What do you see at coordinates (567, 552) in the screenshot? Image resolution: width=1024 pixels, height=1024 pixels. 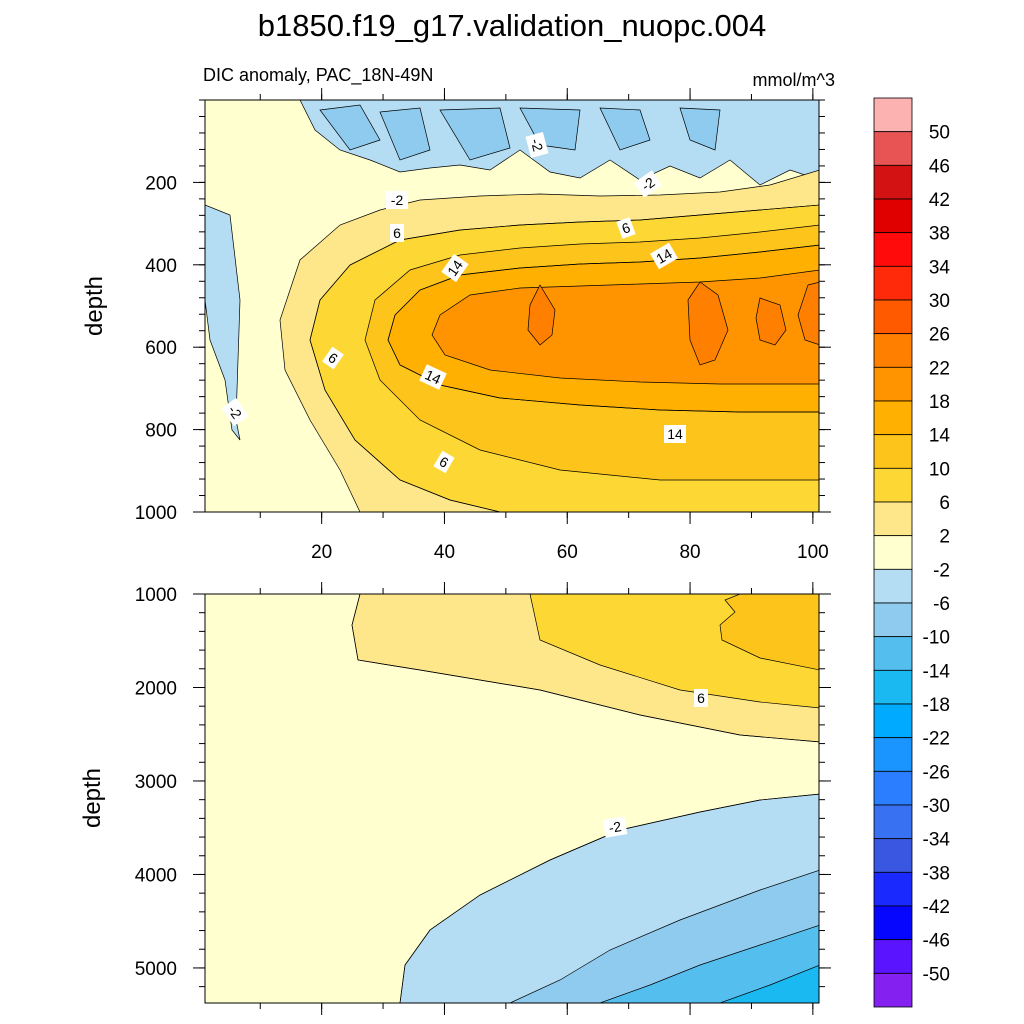 I see `x-tick-label: 60` at bounding box center [567, 552].